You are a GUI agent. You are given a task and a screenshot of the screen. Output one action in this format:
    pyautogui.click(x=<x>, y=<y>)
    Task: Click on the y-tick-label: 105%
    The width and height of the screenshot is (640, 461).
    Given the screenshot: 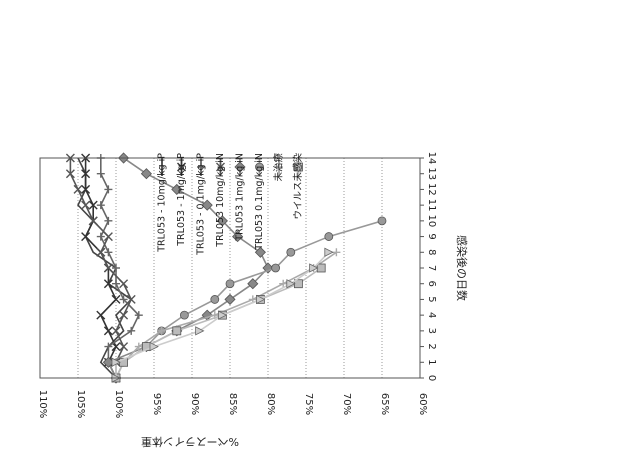 What is the action you would take?
    pyautogui.click(x=80, y=404)
    